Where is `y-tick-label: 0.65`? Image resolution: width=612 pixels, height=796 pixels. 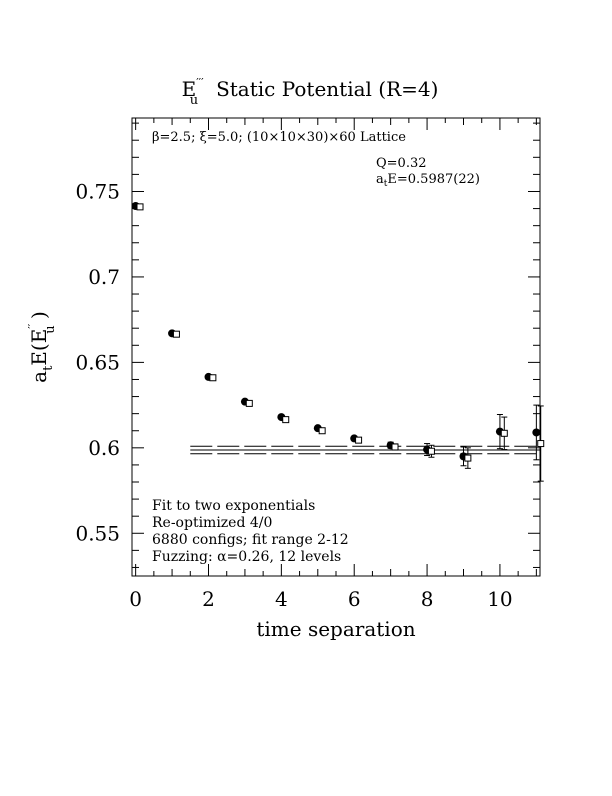
y-tick-label: 0.65 is located at coordinates (97, 362).